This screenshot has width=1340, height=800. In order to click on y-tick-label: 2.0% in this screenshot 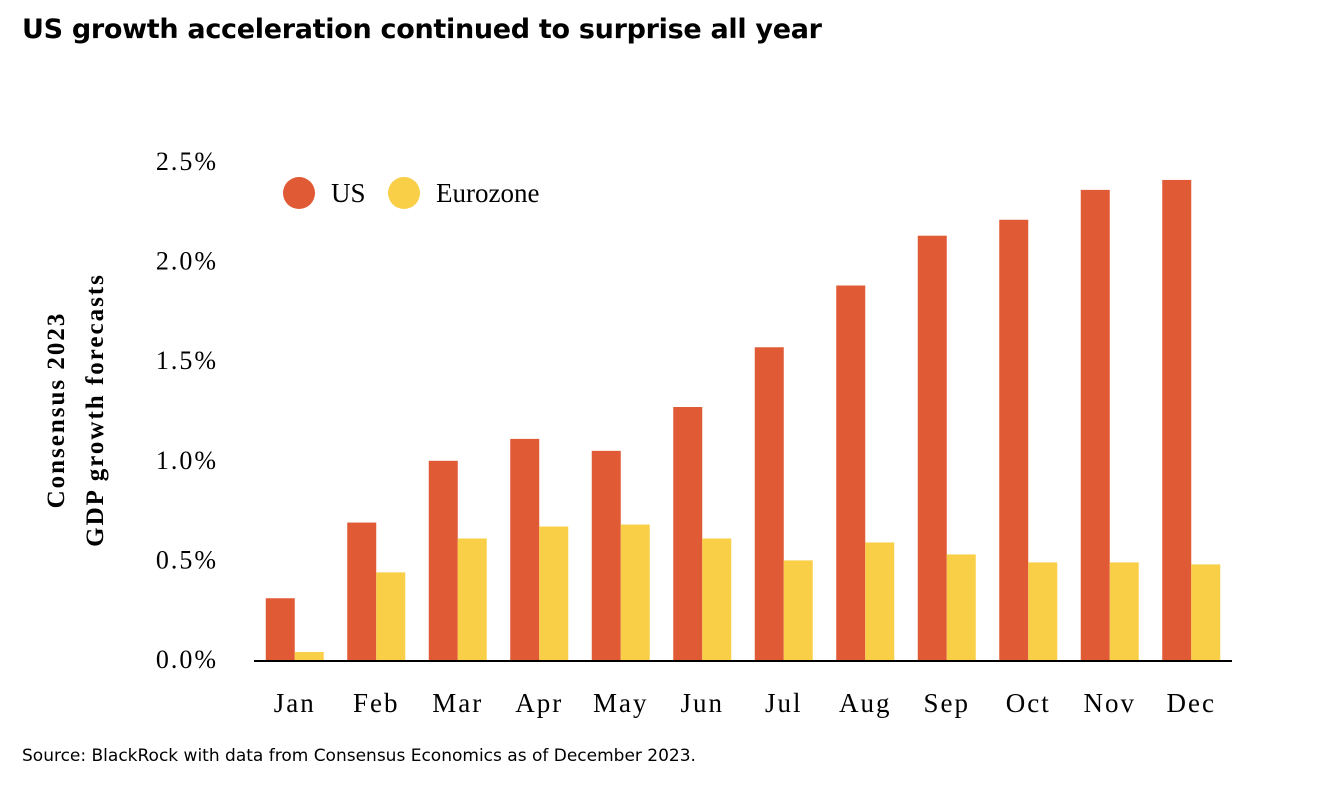, I will do `click(187, 261)`.